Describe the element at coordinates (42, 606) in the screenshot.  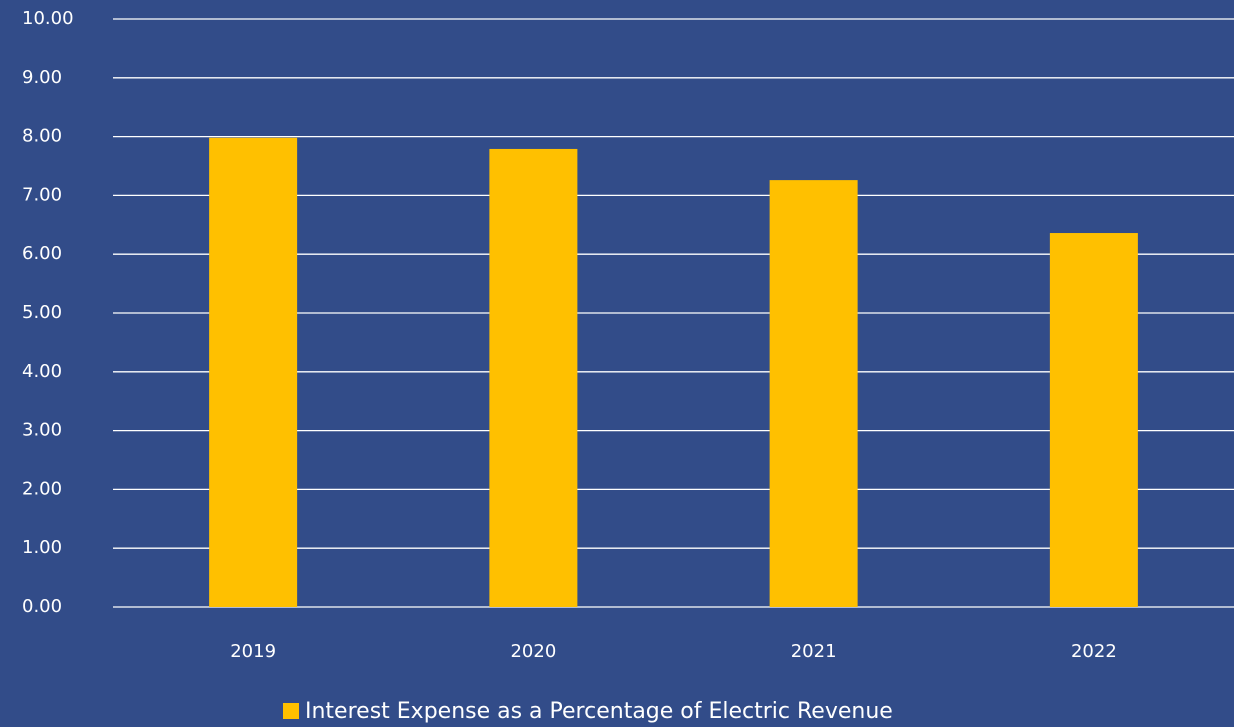
I see `y-tick-label: 0.00` at that location.